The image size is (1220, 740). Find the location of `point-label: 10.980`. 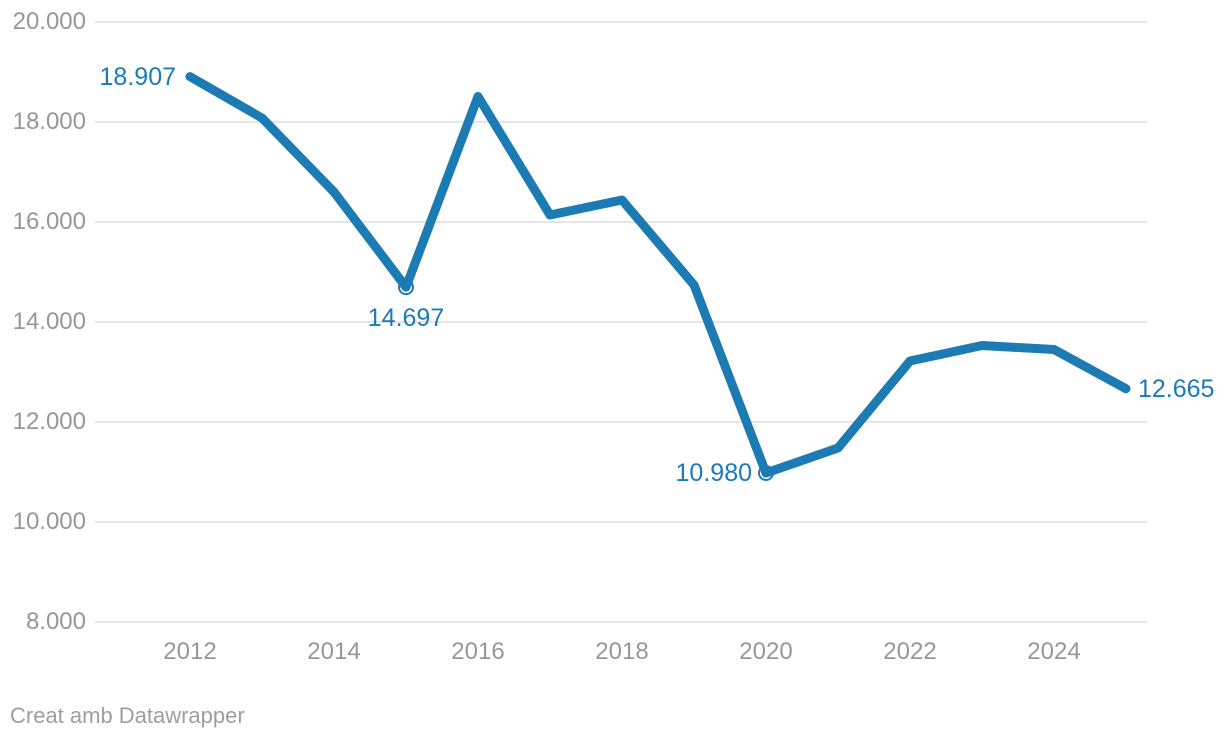

point-label: 10.980 is located at coordinates (713, 473).